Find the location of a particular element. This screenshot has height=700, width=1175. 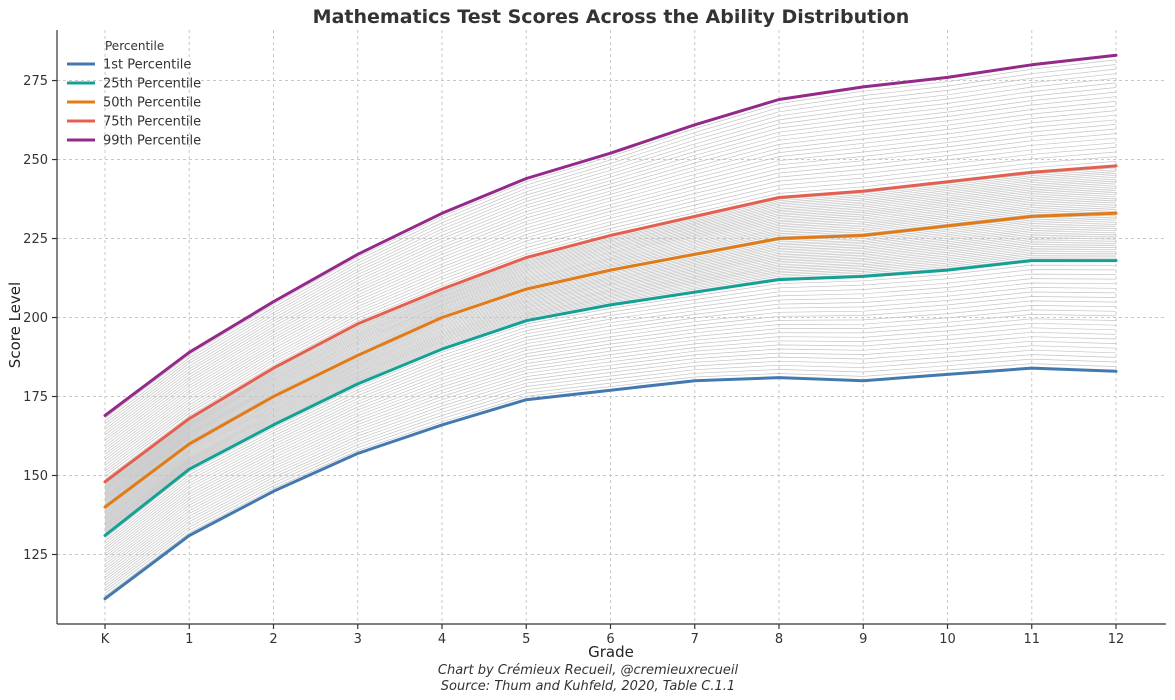

legend-title: Percentile is located at coordinates (134, 46).